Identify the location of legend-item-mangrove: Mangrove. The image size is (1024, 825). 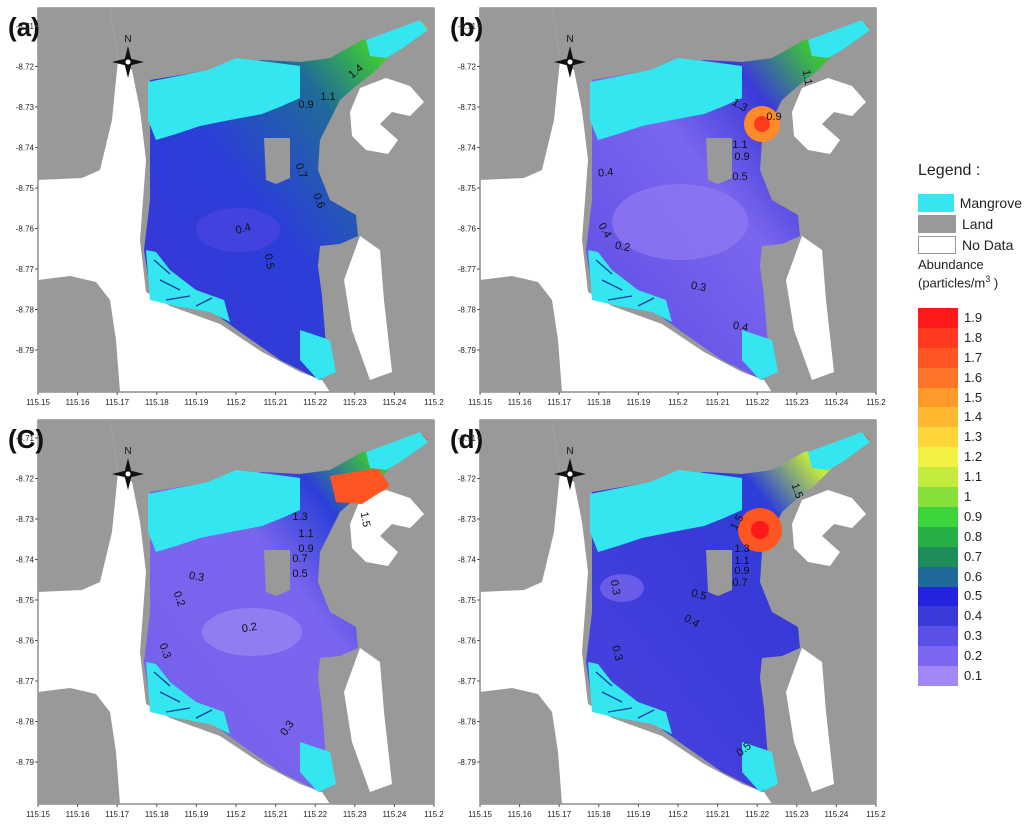
(970, 202).